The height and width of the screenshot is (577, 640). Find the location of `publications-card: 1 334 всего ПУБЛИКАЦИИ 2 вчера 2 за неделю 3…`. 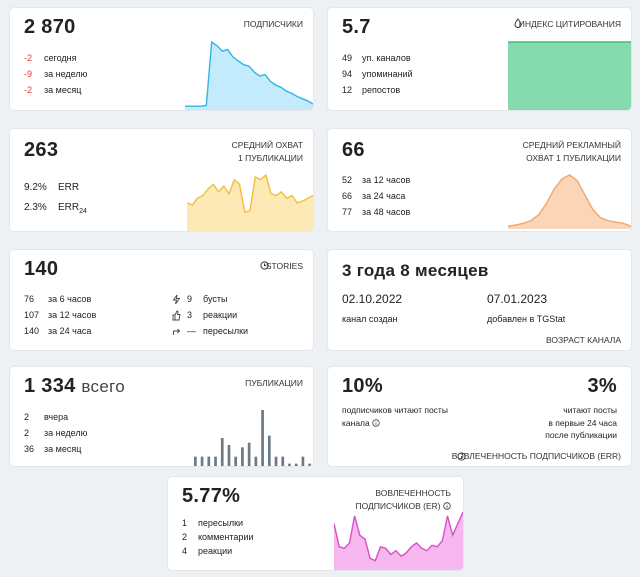

publications-card: 1 334 всего ПУБЛИКАЦИИ 2 вчера 2 за неделю 3… is located at coordinates (161, 416).